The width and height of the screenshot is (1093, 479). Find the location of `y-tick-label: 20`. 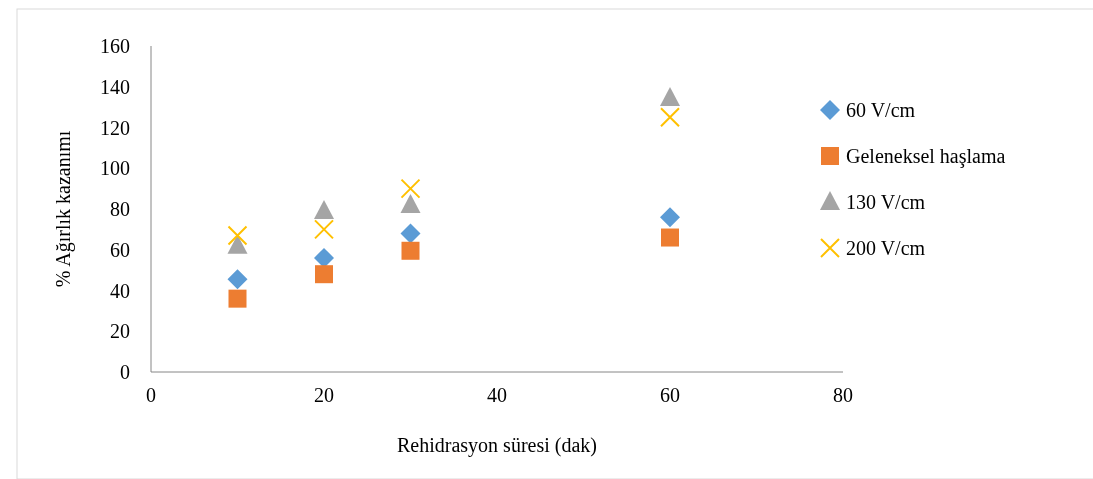

y-tick-label: 20 is located at coordinates (120, 331).